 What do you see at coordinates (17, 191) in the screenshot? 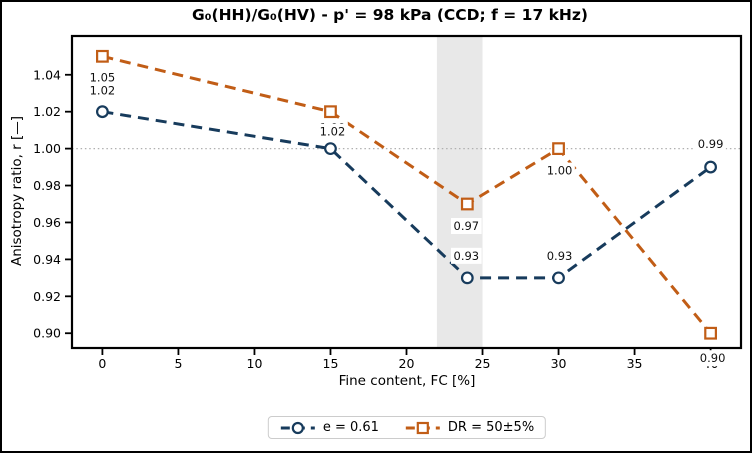
I see `y-axis-label: Anisotropy ratio, r [—]` at bounding box center [17, 191].